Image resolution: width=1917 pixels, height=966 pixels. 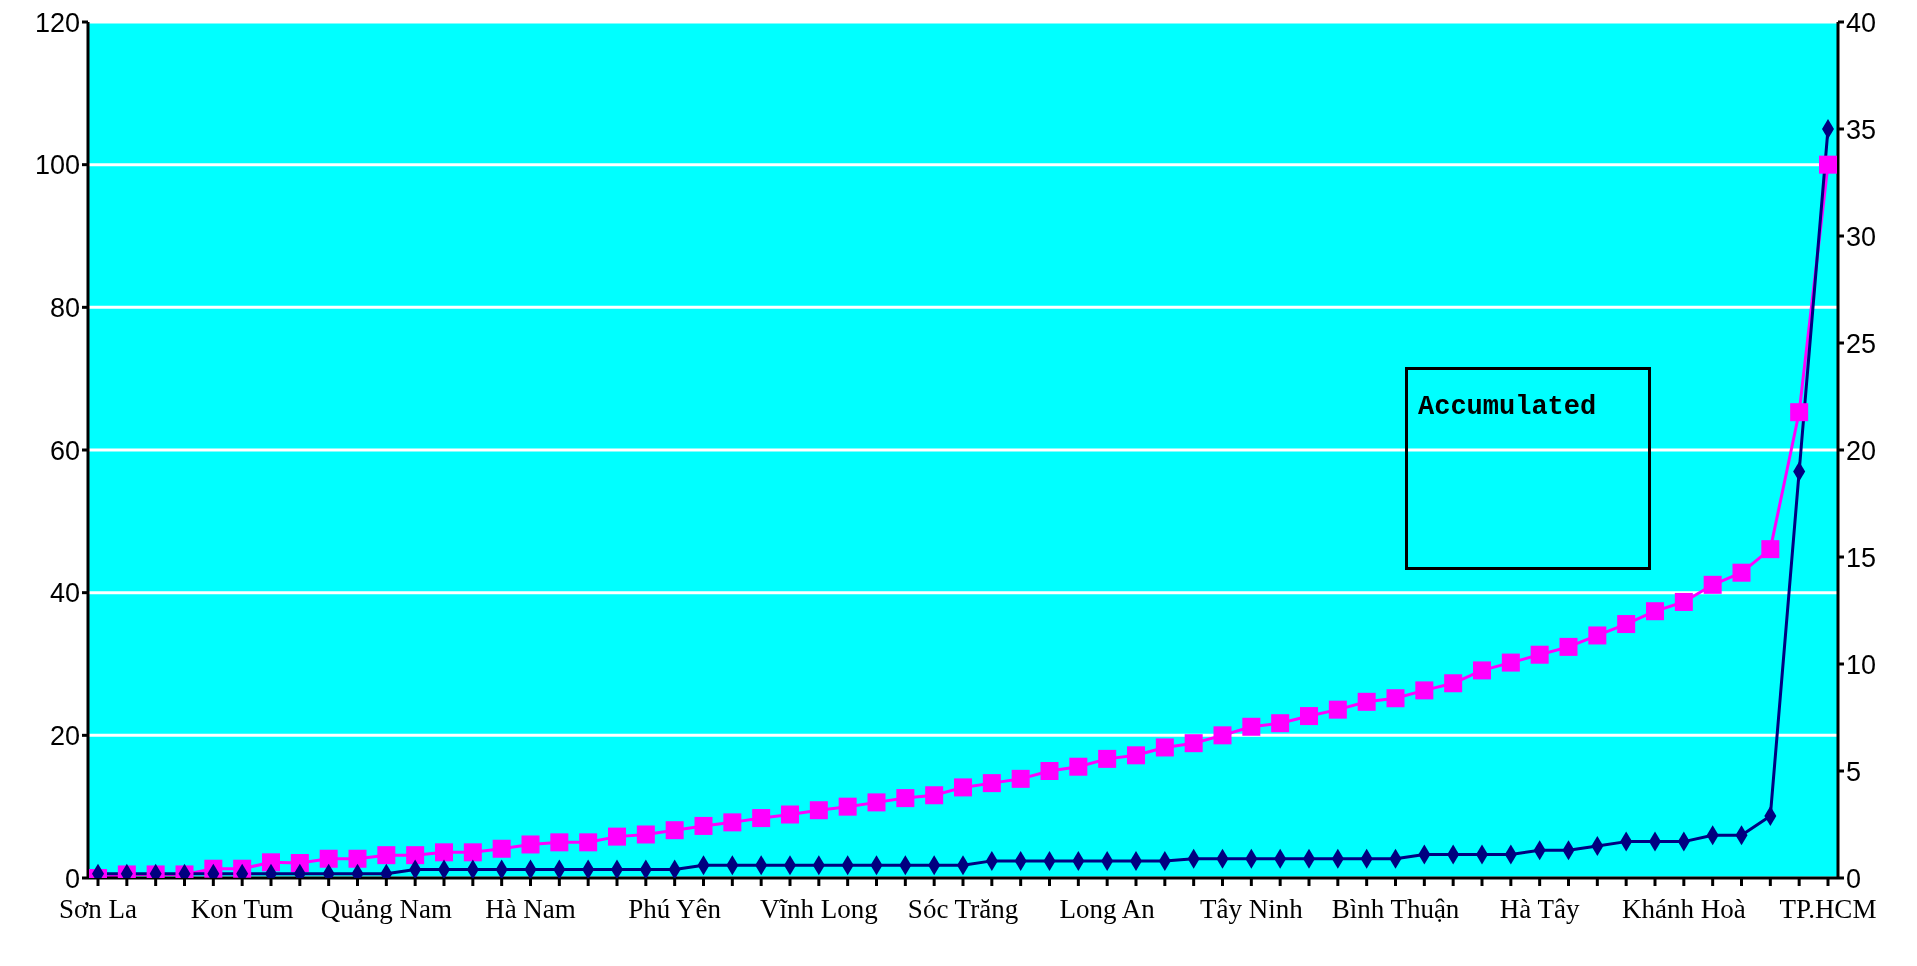 What do you see at coordinates (675, 909) in the screenshot?
I see `x-tick-label: Phú Yên` at bounding box center [675, 909].